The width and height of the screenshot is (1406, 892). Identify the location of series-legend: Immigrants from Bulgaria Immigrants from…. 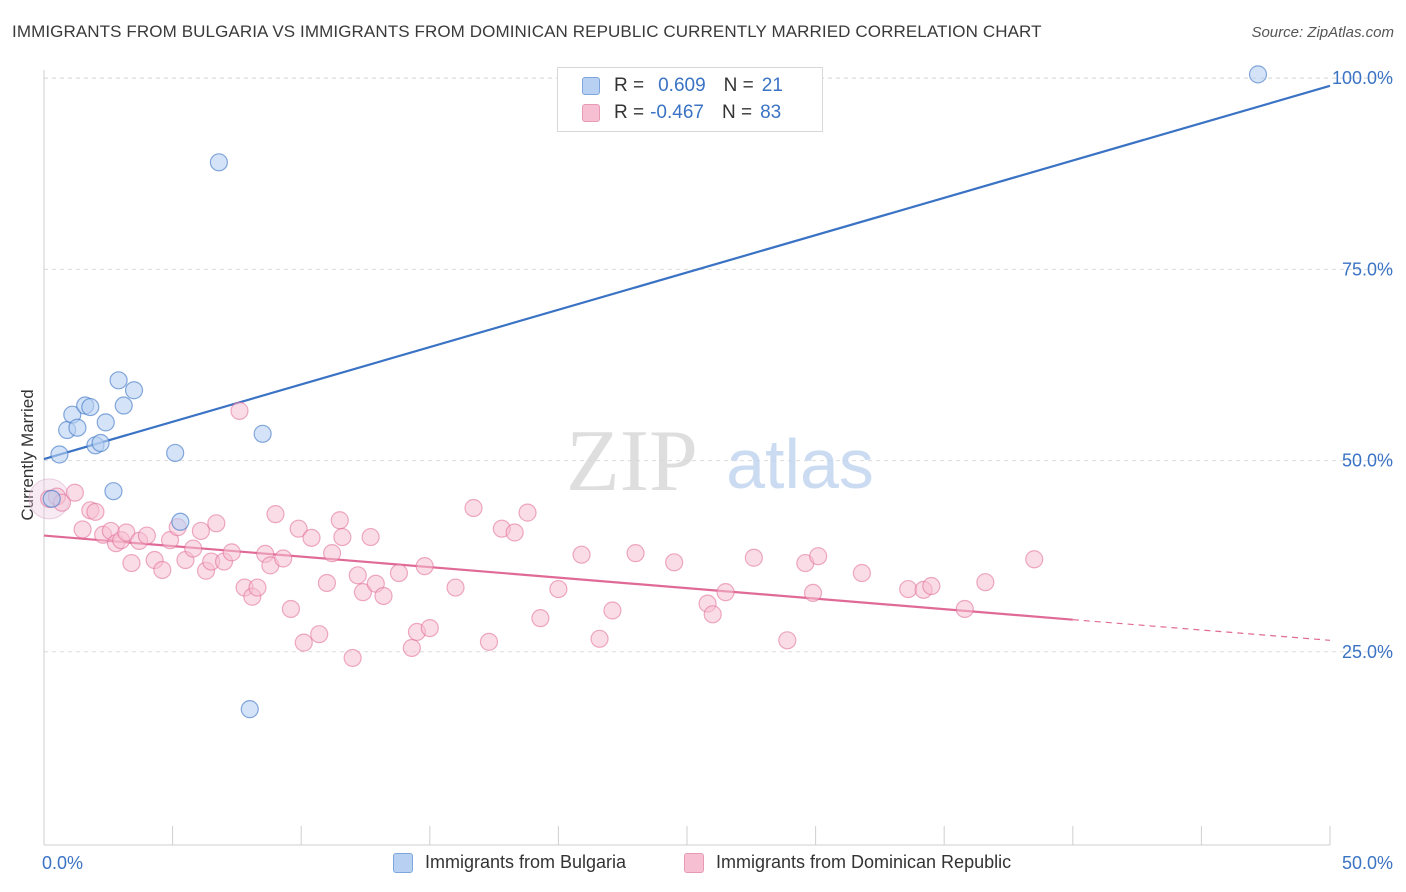
(703, 865).